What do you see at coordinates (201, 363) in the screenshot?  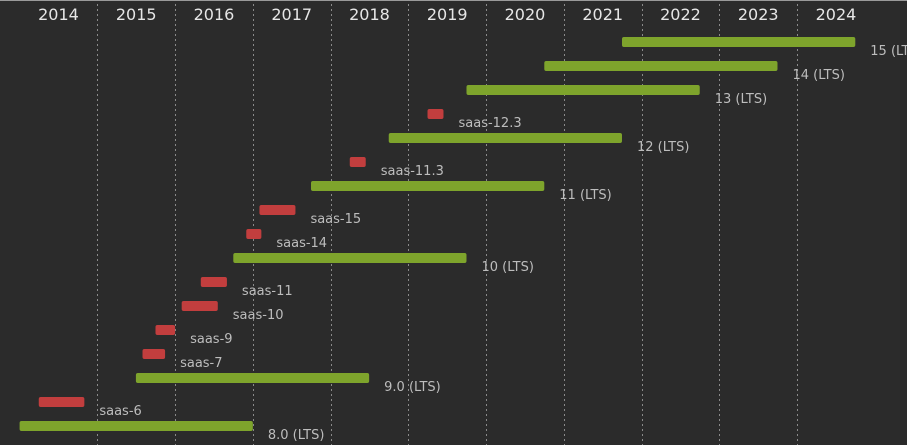 I see `bar-label: saas-7` at bounding box center [201, 363].